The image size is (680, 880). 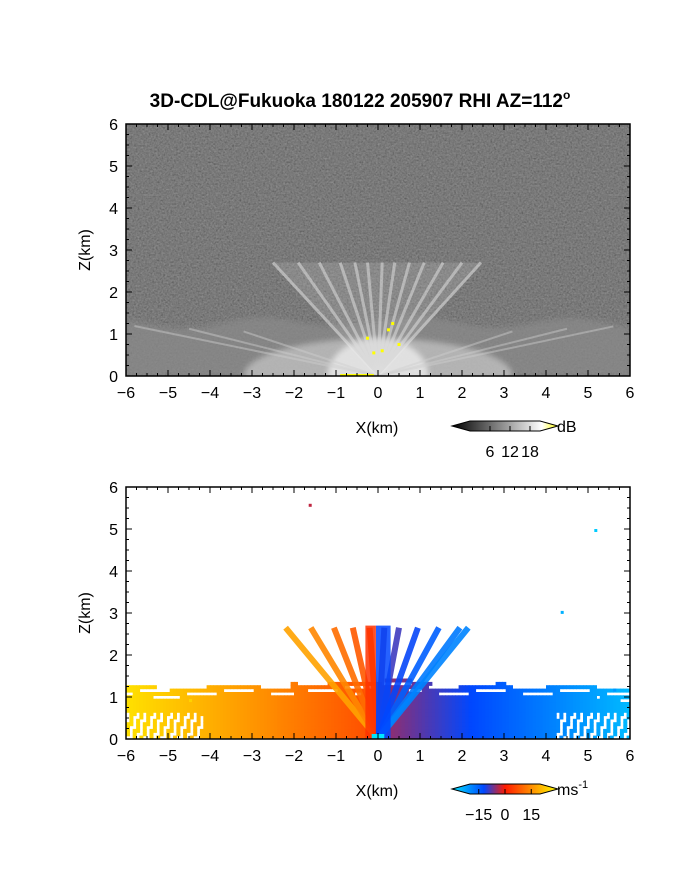 I want to click on colorbar-dB-ramp, so click(x=505, y=426).